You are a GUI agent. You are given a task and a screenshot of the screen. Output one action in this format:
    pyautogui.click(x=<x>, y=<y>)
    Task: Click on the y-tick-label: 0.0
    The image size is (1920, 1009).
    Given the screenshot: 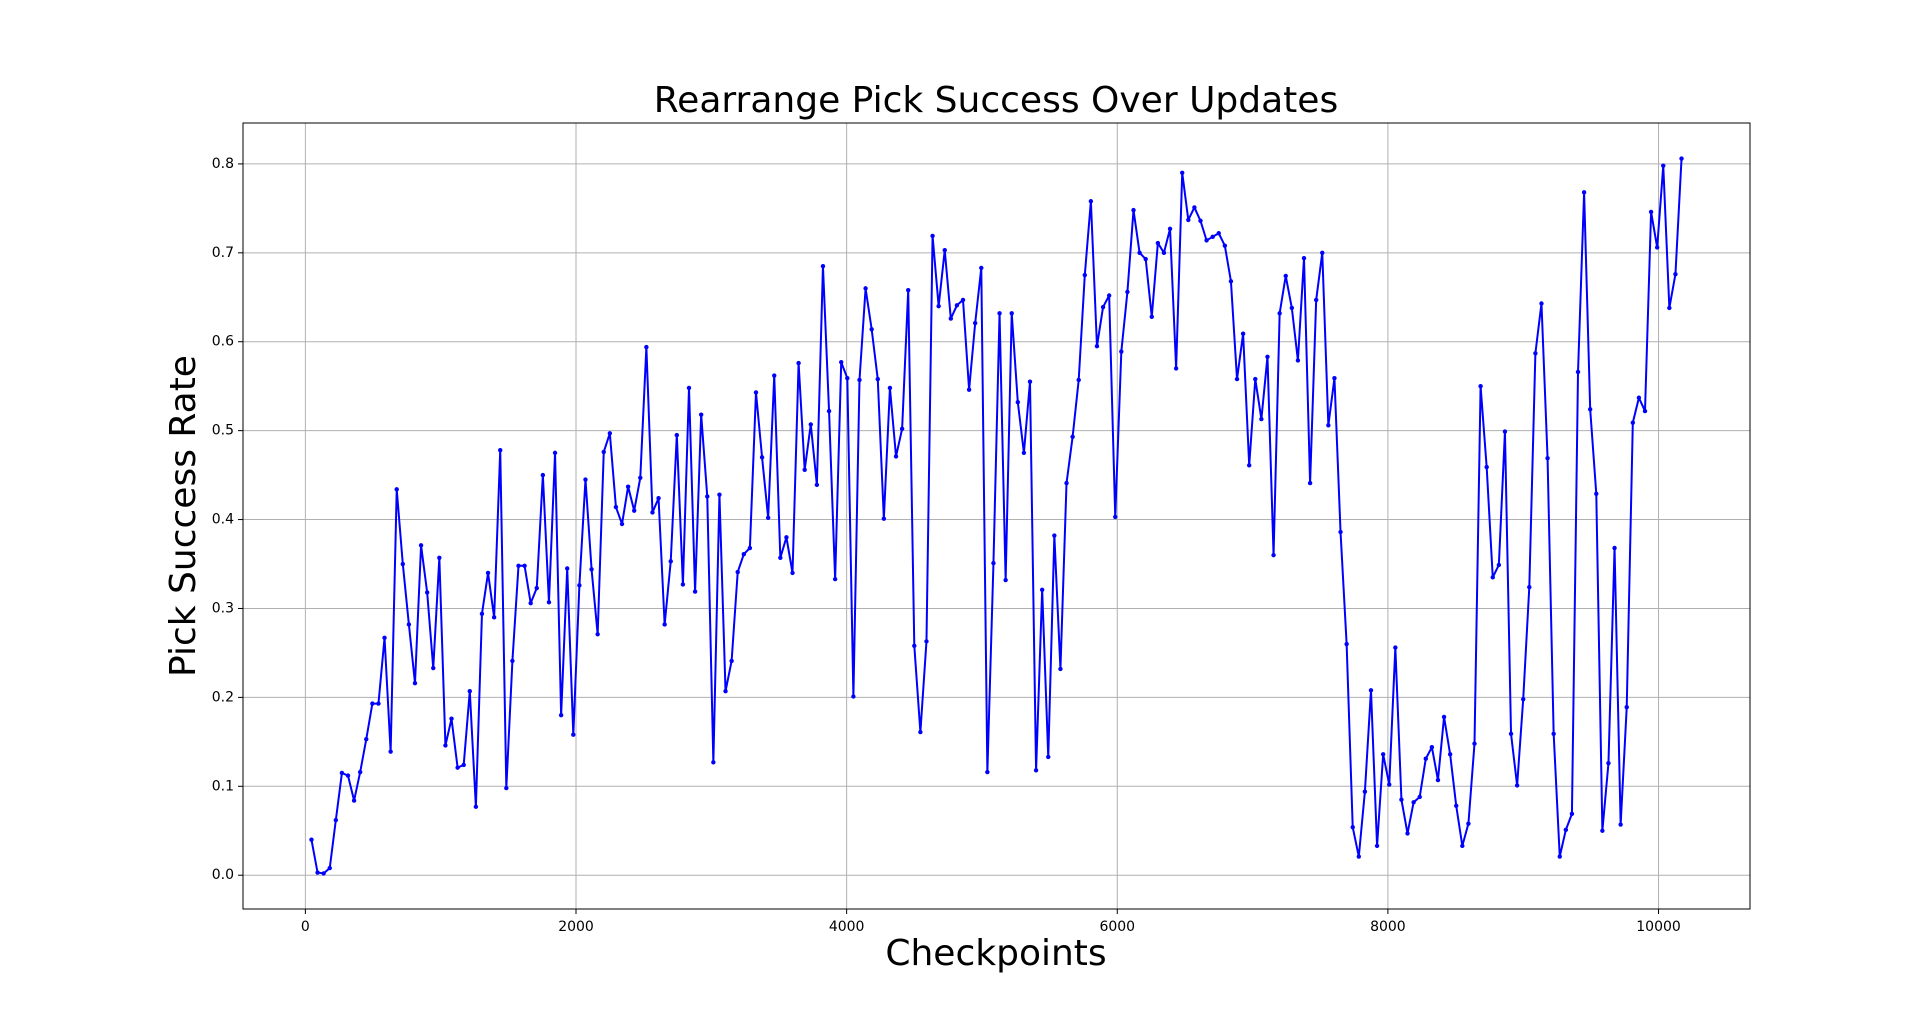 What is the action you would take?
    pyautogui.click(x=223, y=875)
    